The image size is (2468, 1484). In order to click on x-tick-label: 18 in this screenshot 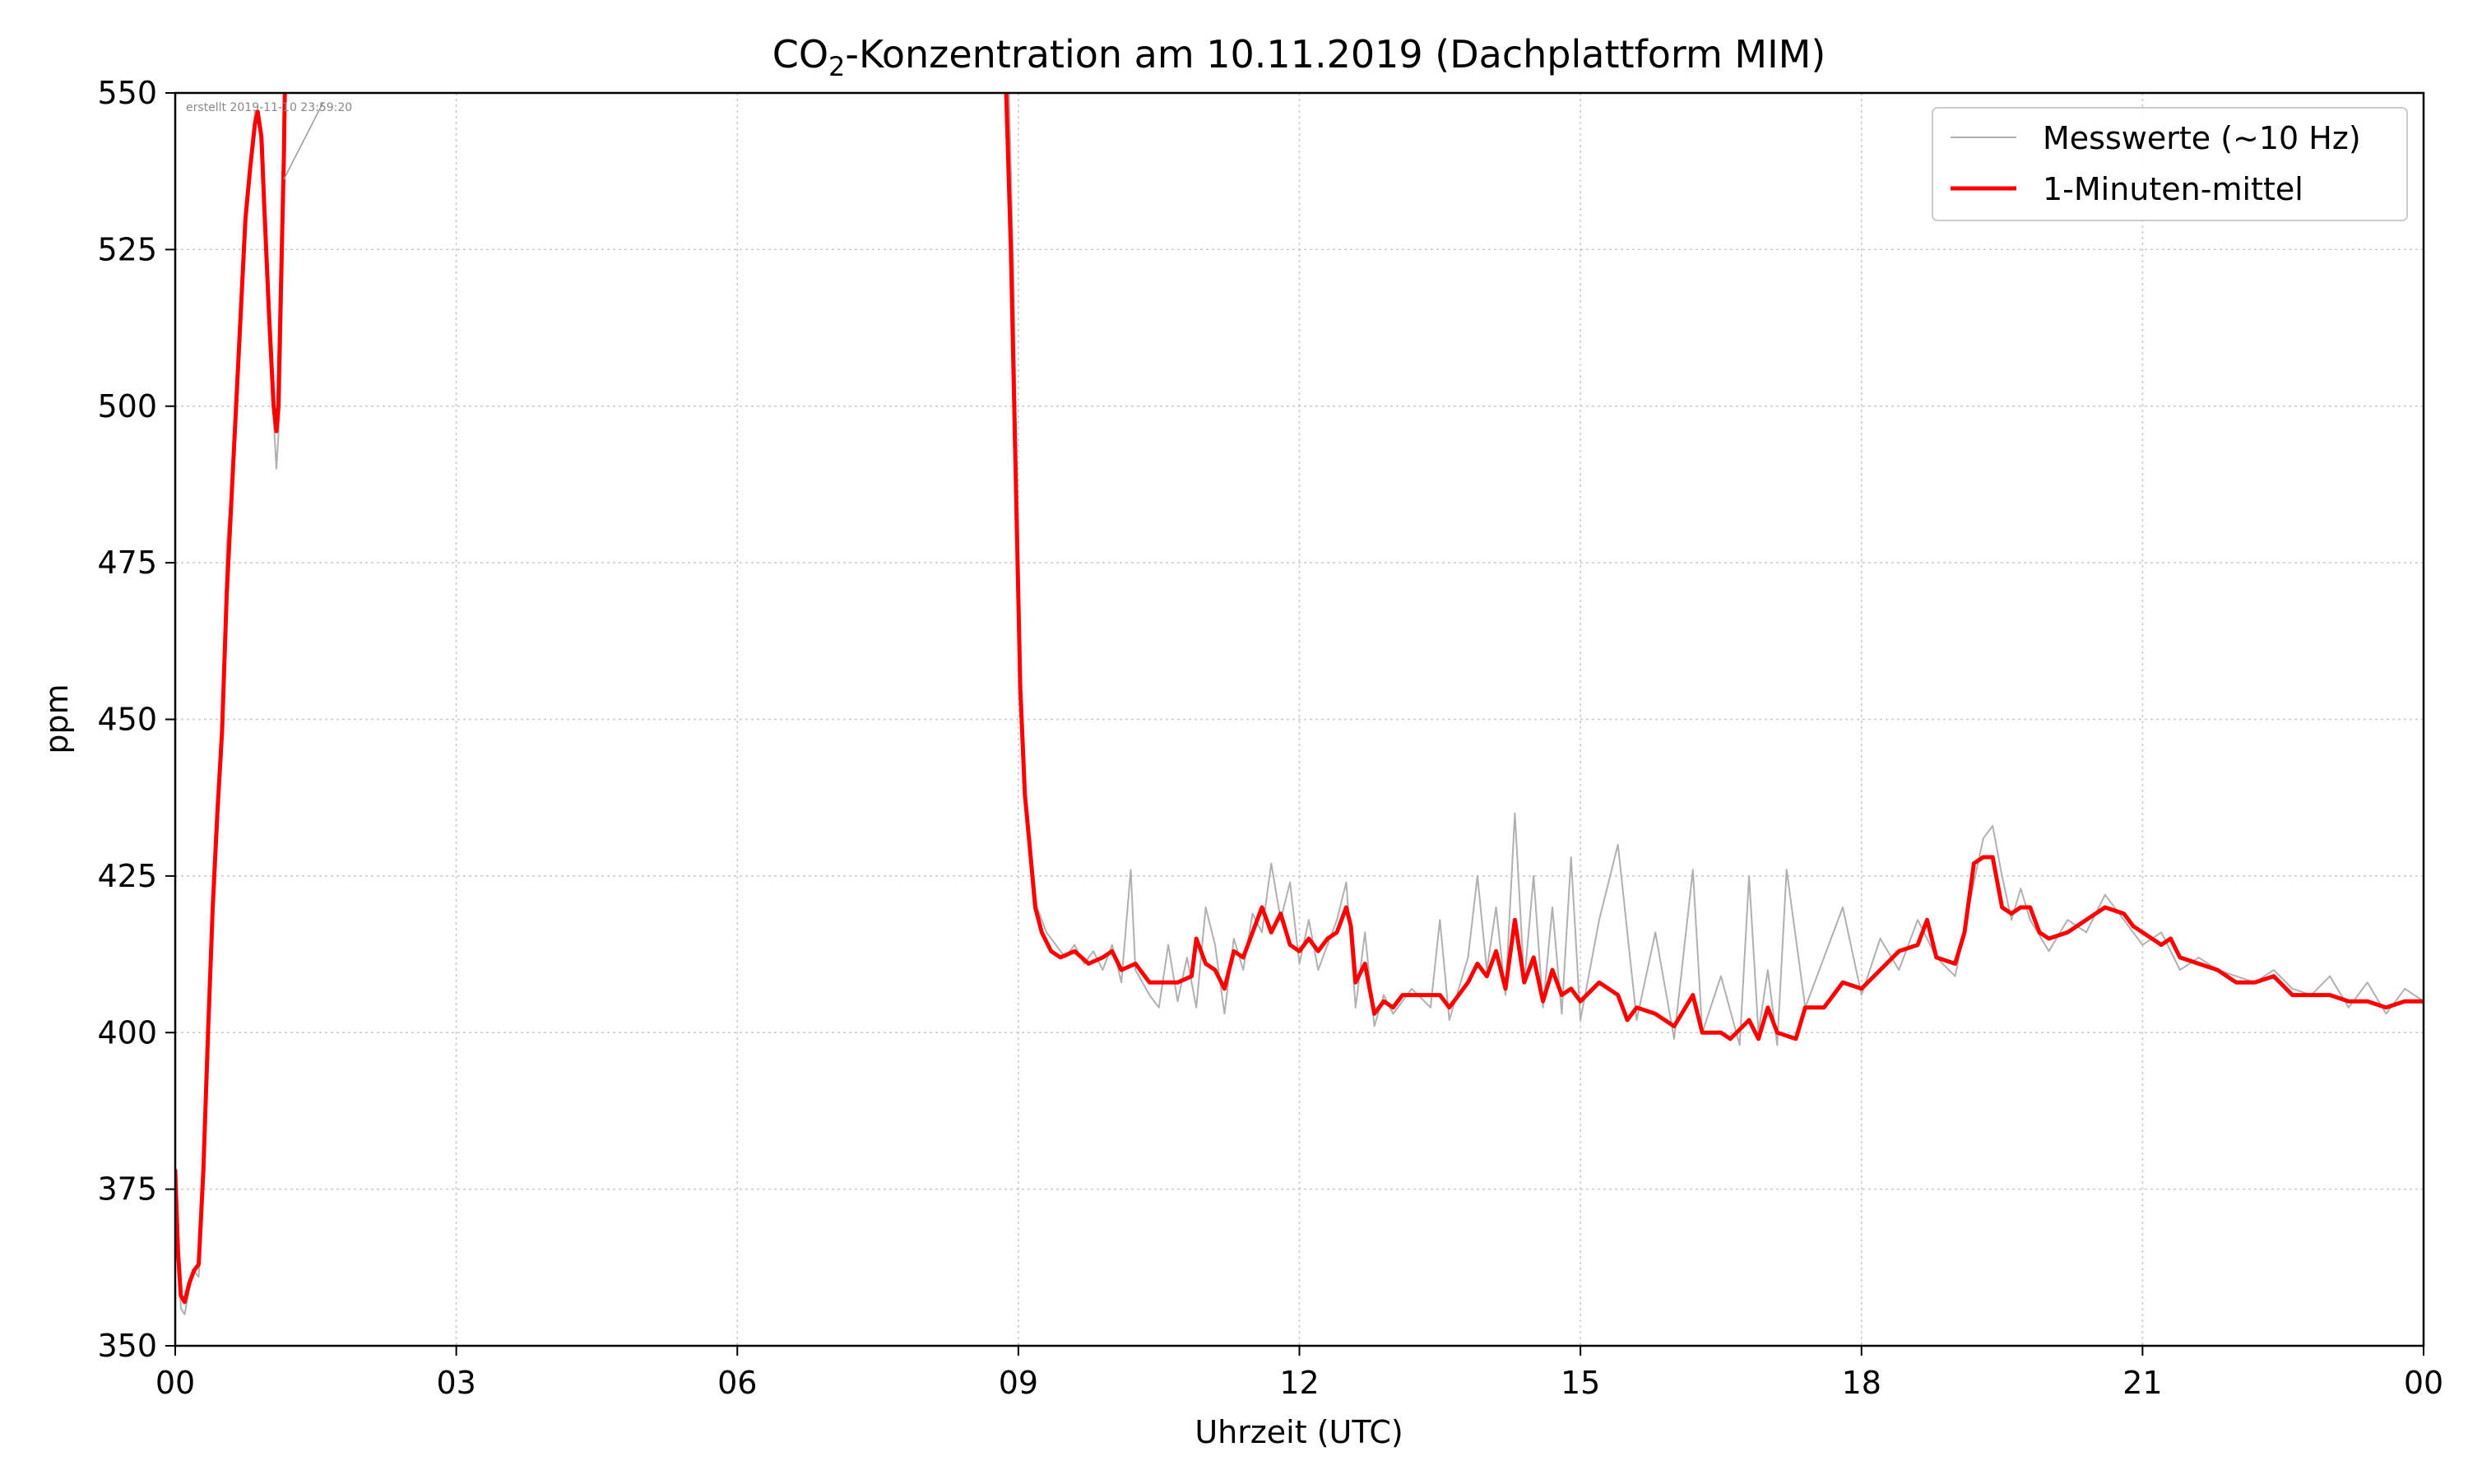, I will do `click(1861, 1383)`.